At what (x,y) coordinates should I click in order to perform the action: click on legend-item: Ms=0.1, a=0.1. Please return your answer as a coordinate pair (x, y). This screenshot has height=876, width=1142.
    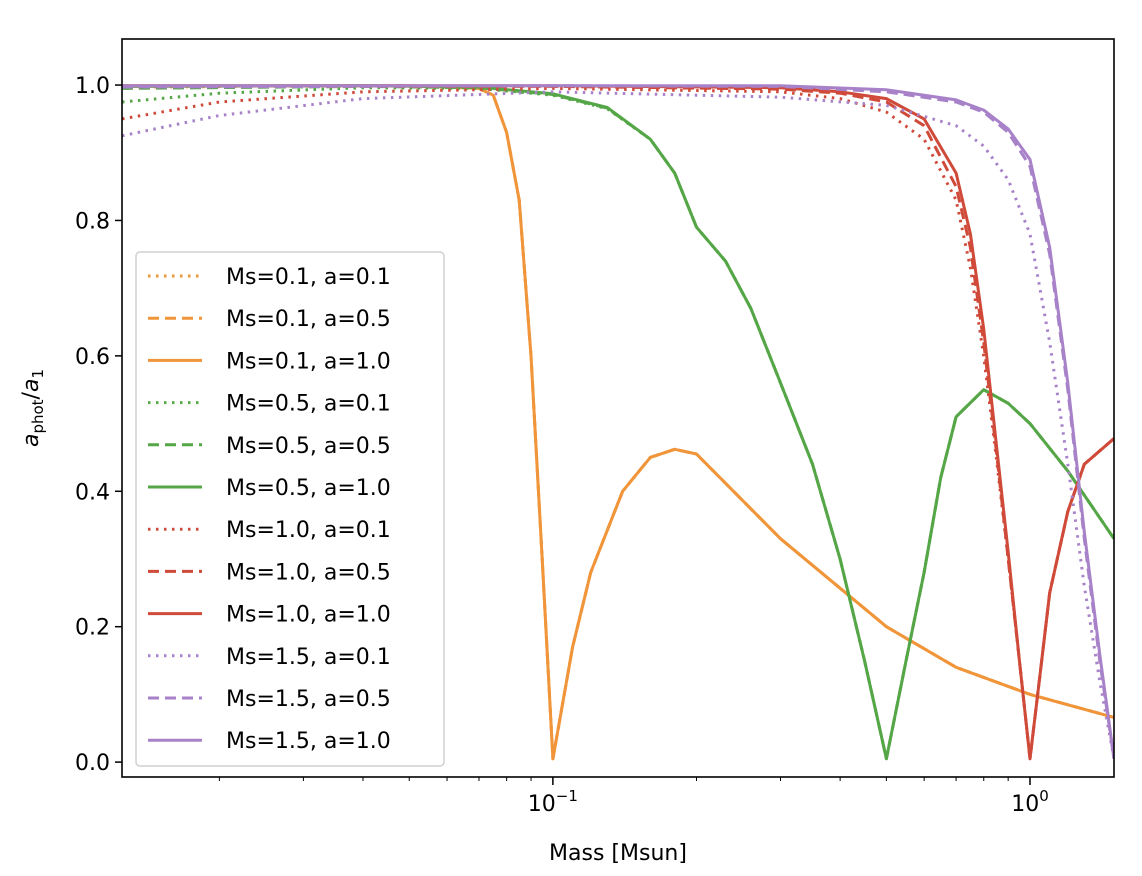
    Looking at the image, I should click on (269, 277).